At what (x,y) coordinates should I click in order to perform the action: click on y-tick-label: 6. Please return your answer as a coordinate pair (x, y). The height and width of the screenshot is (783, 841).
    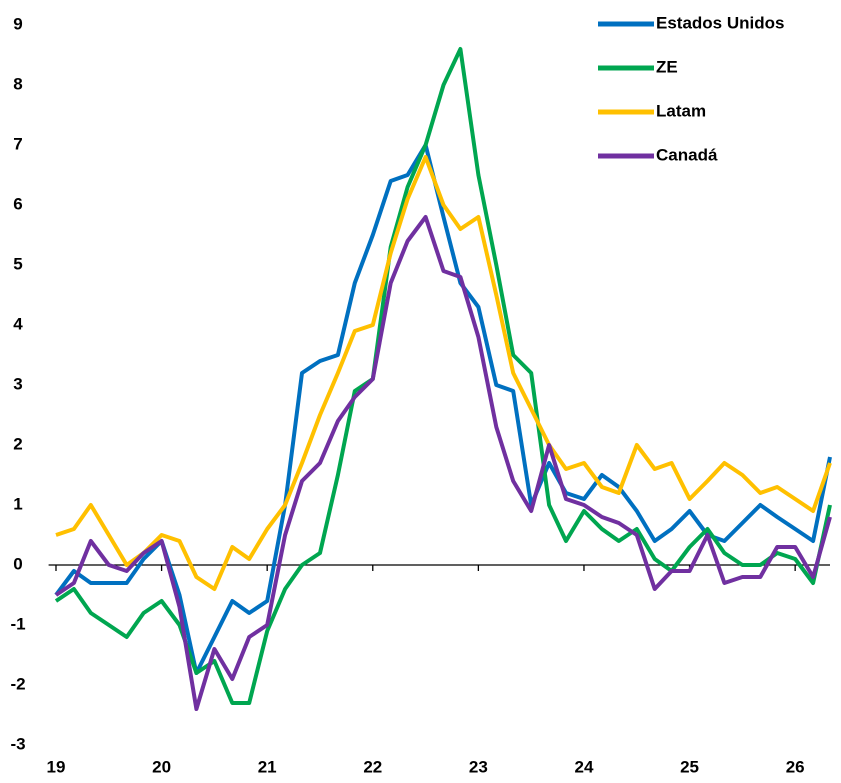
    Looking at the image, I should click on (17, 203).